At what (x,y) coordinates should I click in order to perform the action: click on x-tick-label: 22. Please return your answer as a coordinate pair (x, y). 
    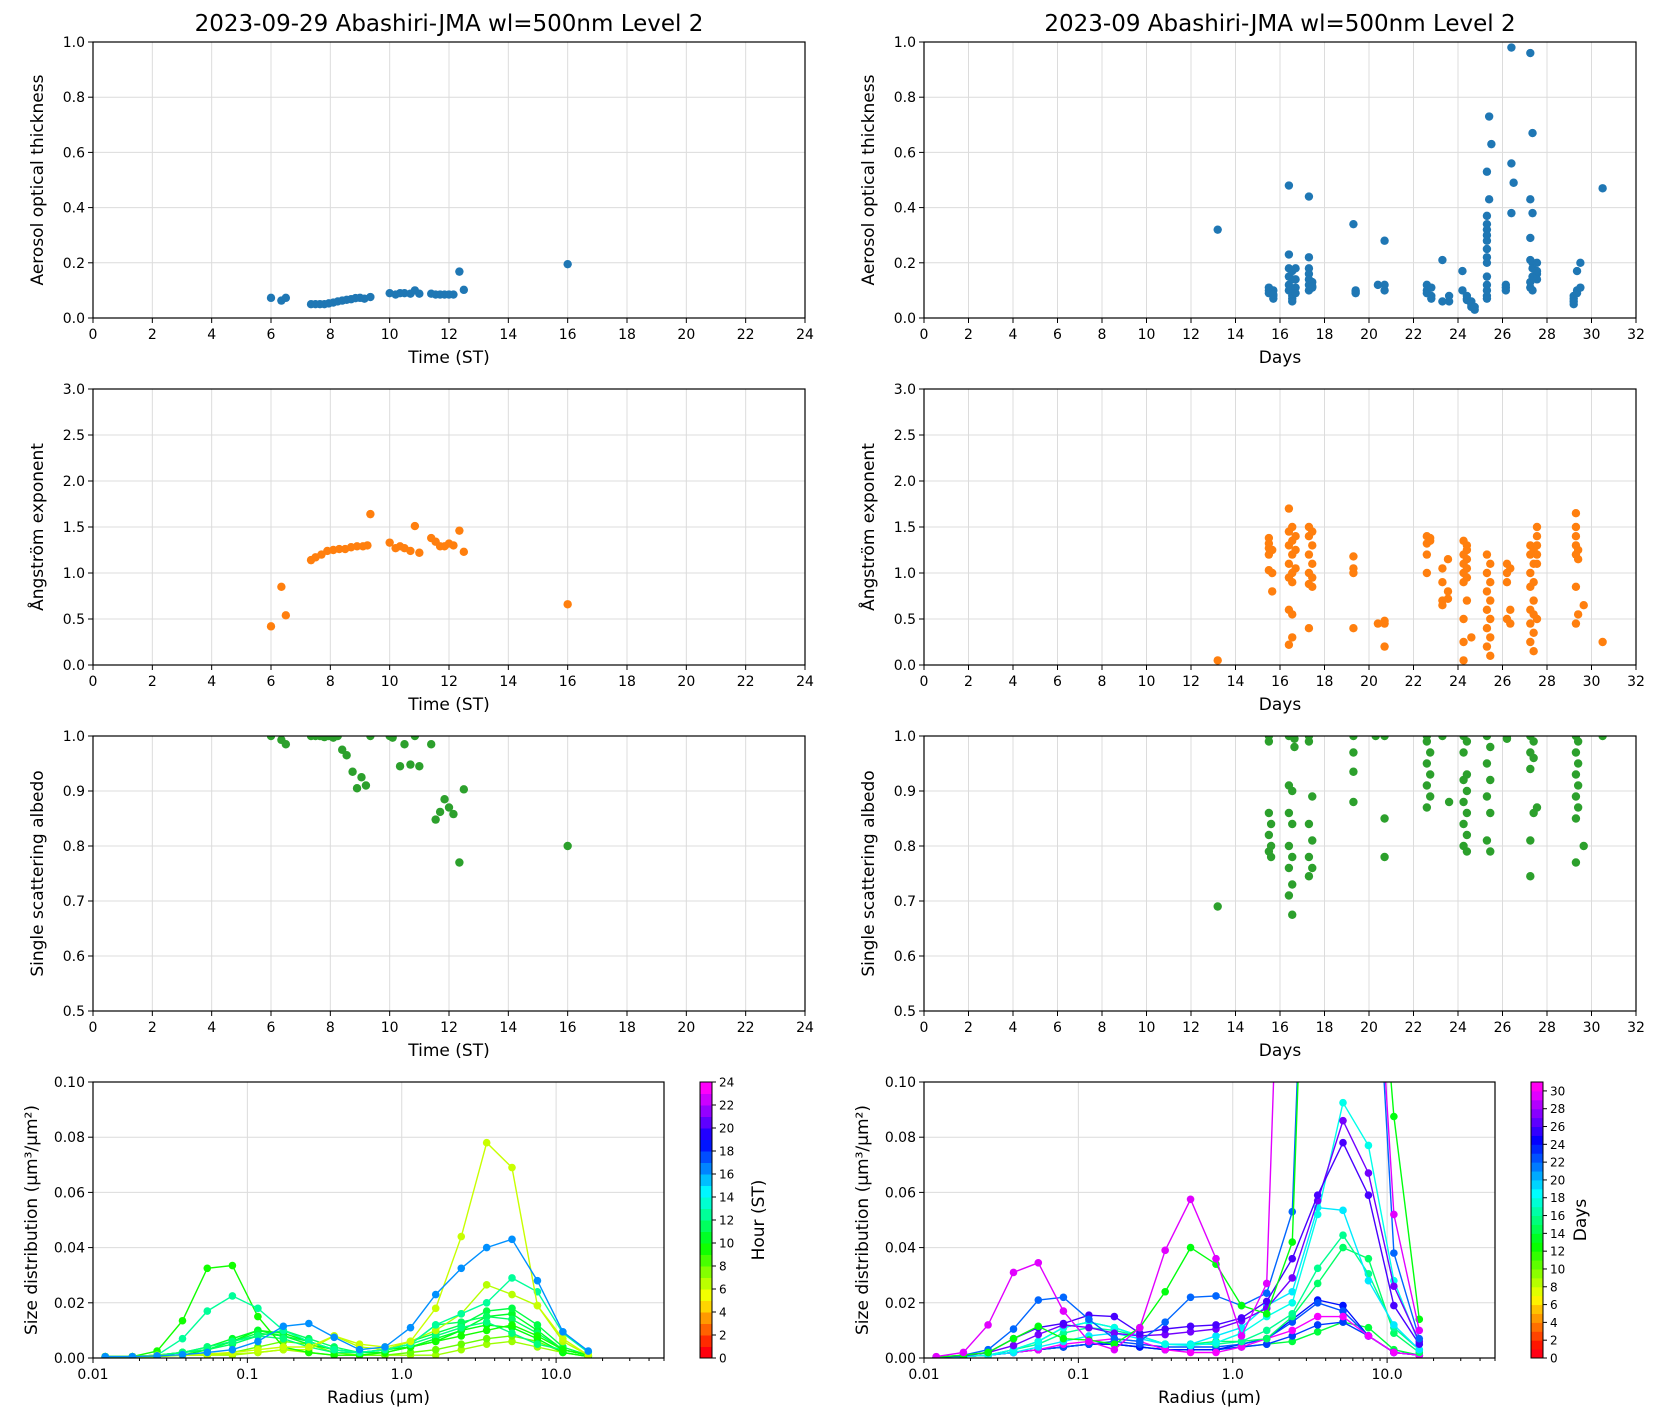
    Looking at the image, I should click on (746, 1028).